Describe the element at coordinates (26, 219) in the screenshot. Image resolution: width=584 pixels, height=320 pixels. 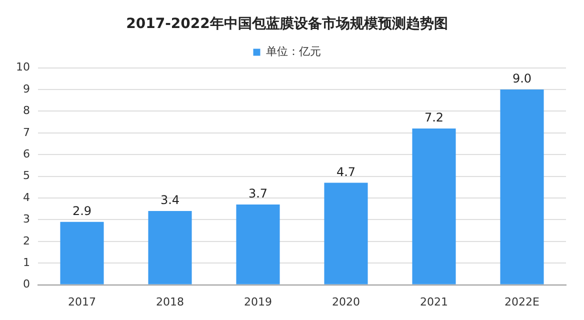
I see `y-tick-label: 3` at that location.